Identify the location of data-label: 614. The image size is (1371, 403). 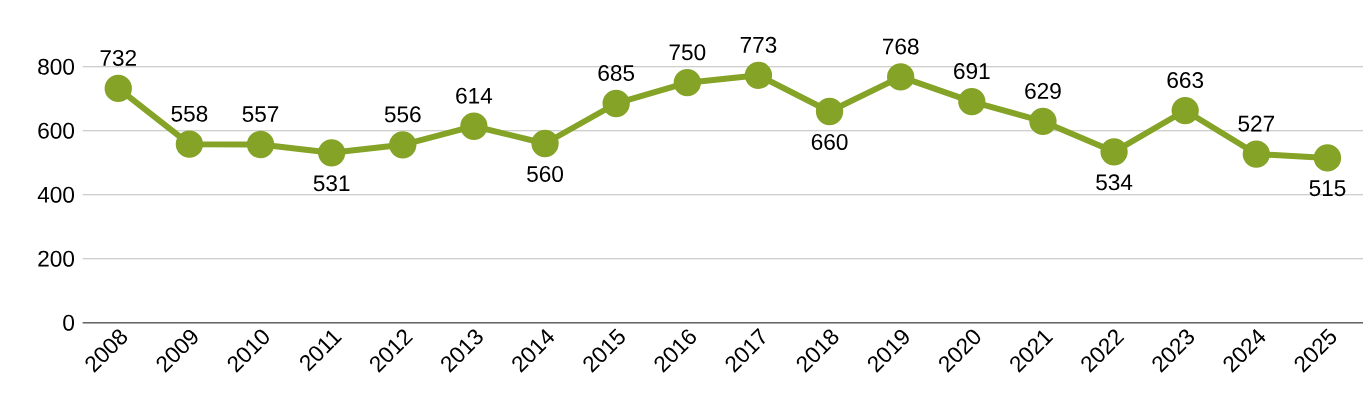
(474, 95).